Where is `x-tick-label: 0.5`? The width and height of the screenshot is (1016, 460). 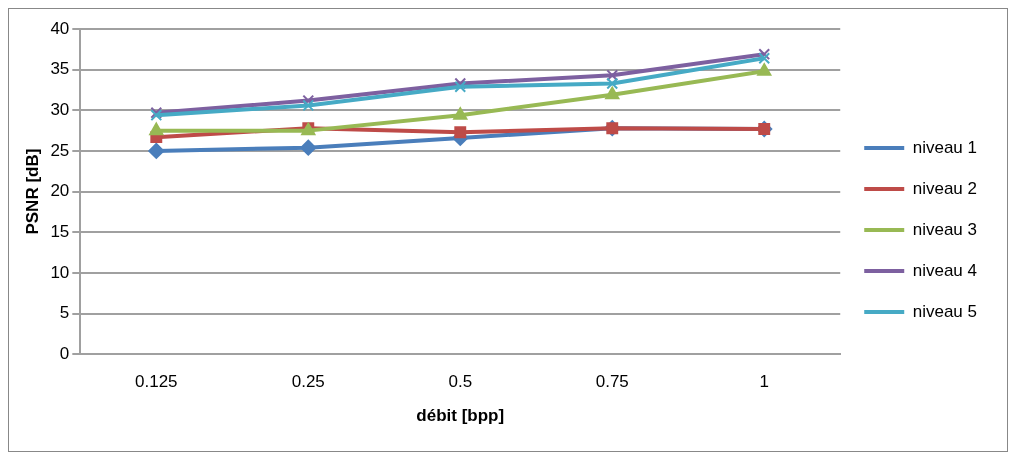
x-tick-label: 0.5 is located at coordinates (460, 382).